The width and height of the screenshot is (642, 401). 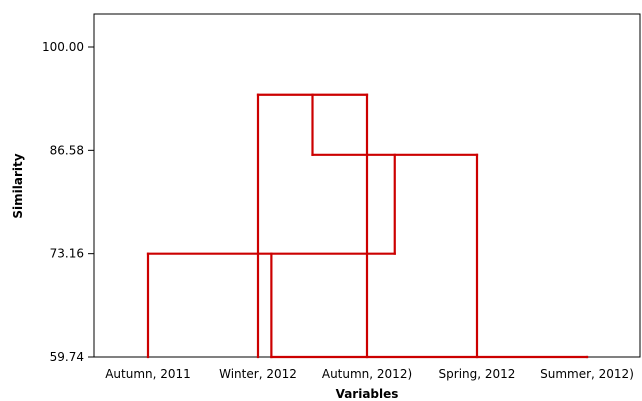 What do you see at coordinates (587, 374) in the screenshot?
I see `x-tick-label: Summer, 2012)` at bounding box center [587, 374].